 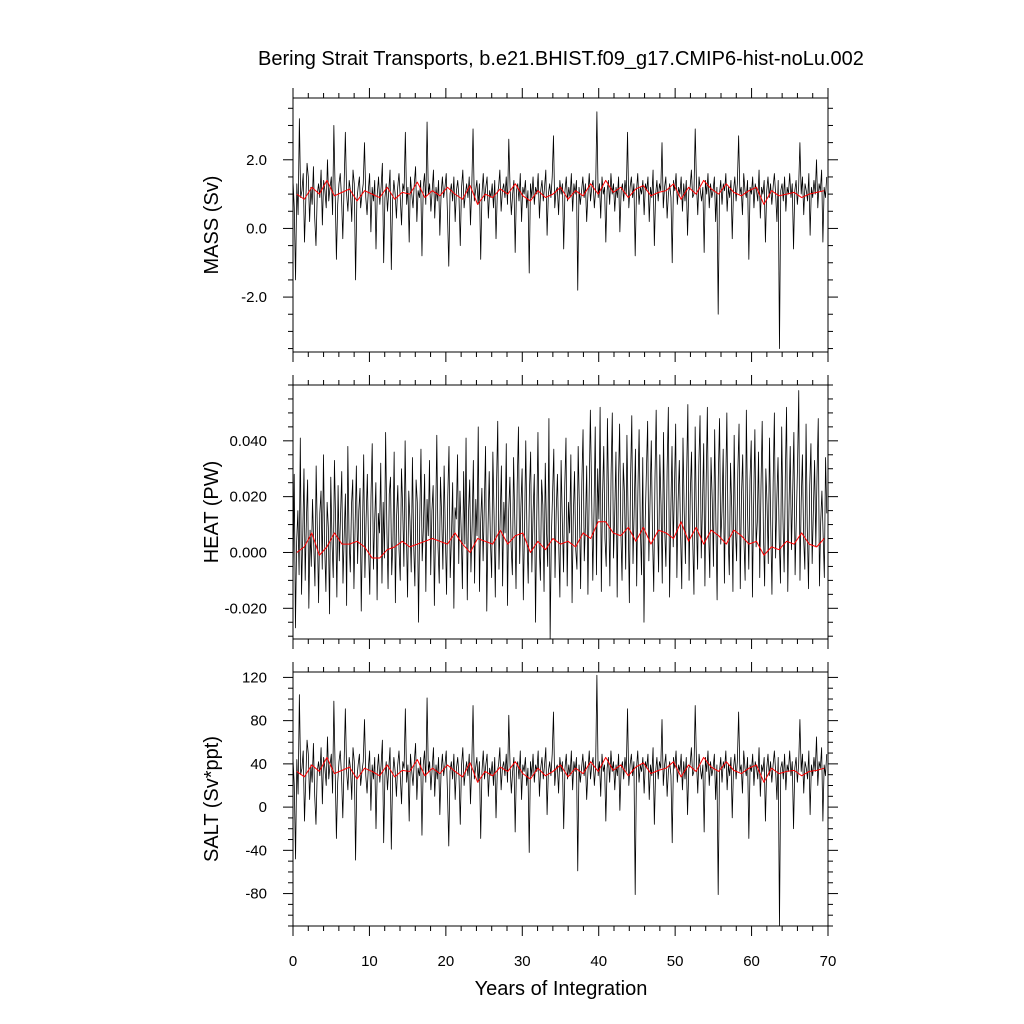 What do you see at coordinates (254, 297) in the screenshot?
I see `mass-y-tick-label: -2.0` at bounding box center [254, 297].